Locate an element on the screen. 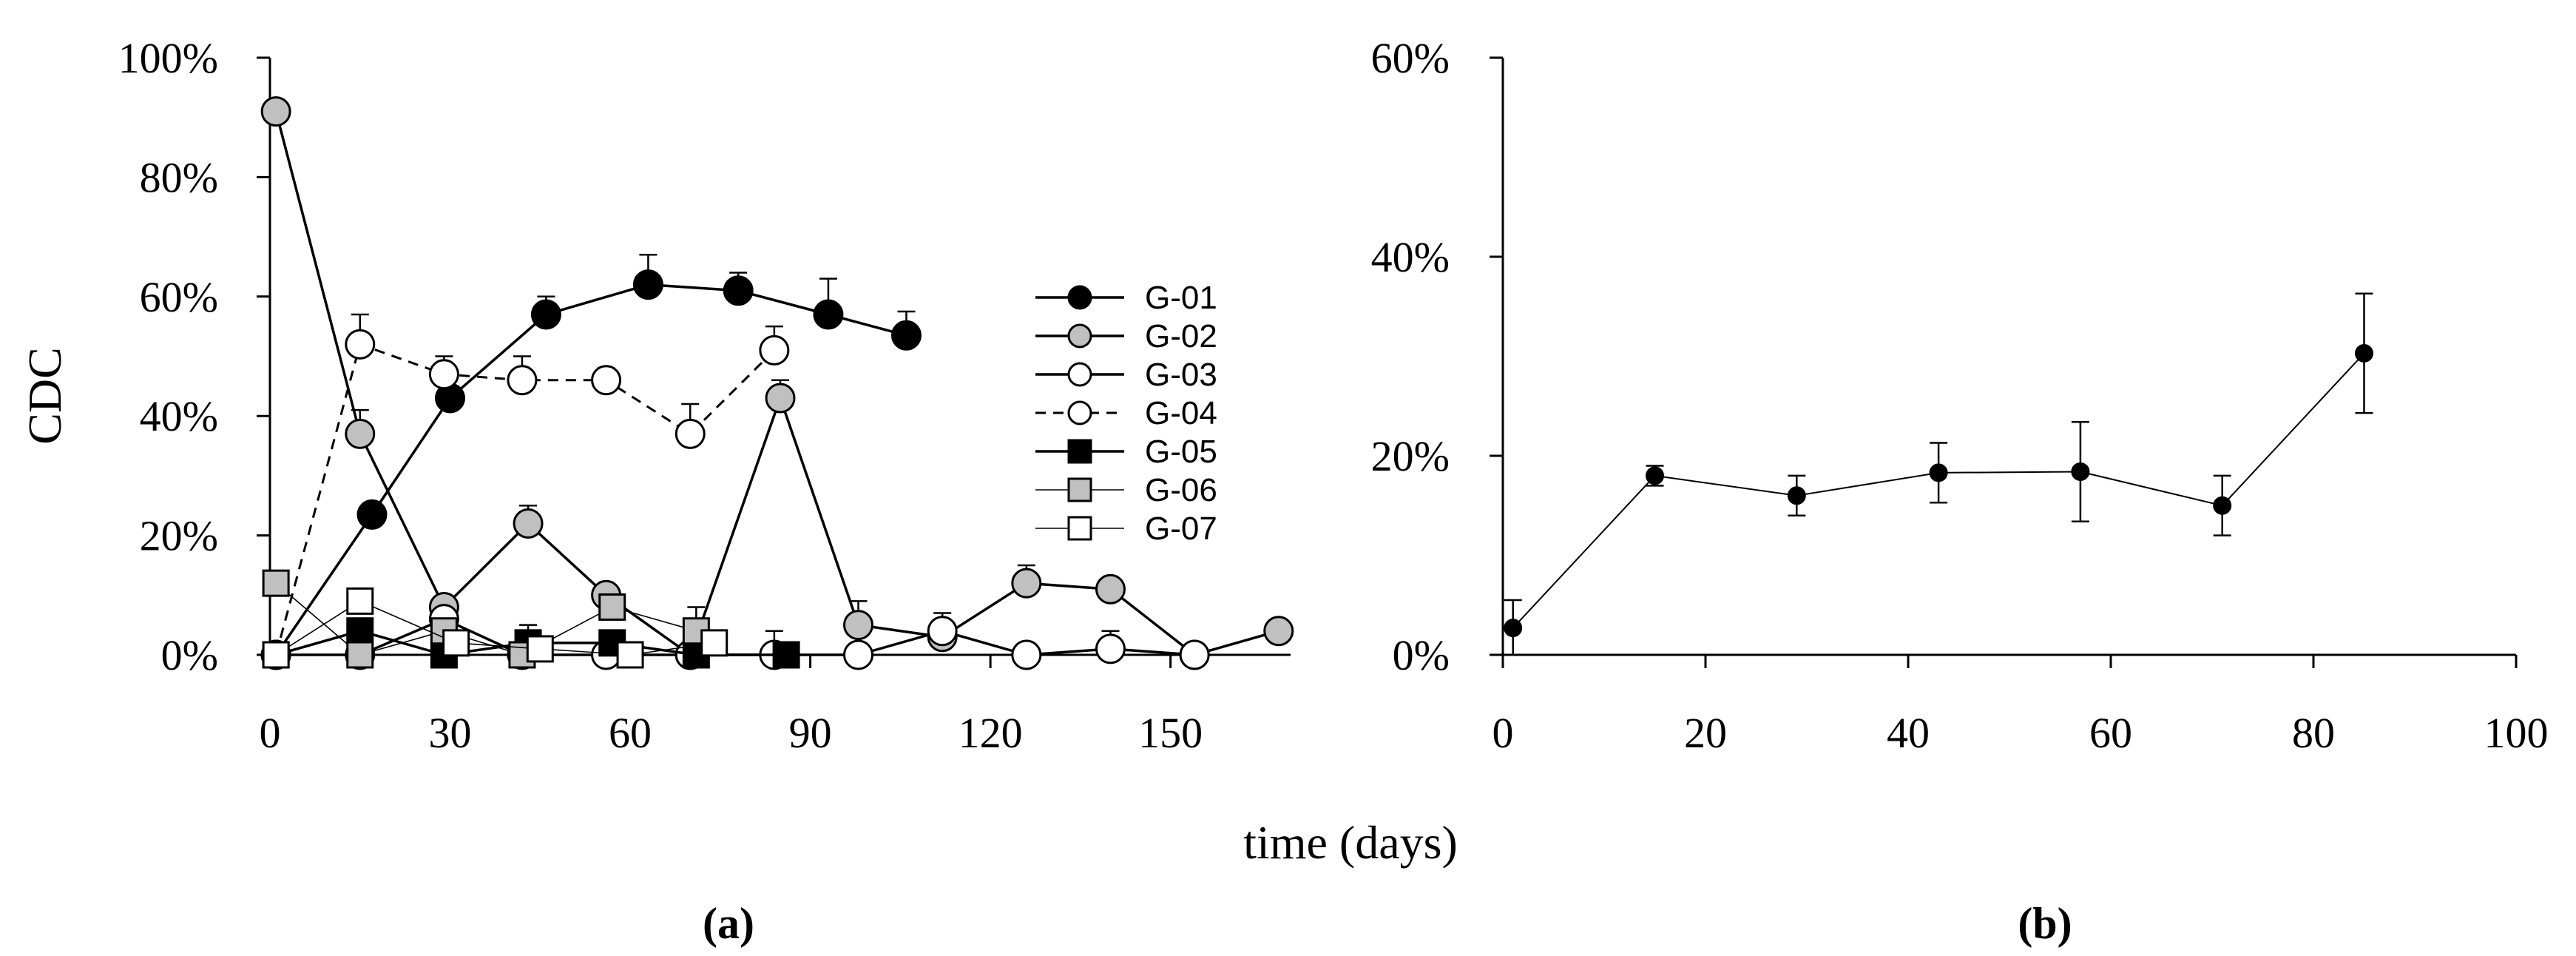 This screenshot has width=2576, height=956. x-tick-label: 20 is located at coordinates (1705, 733).